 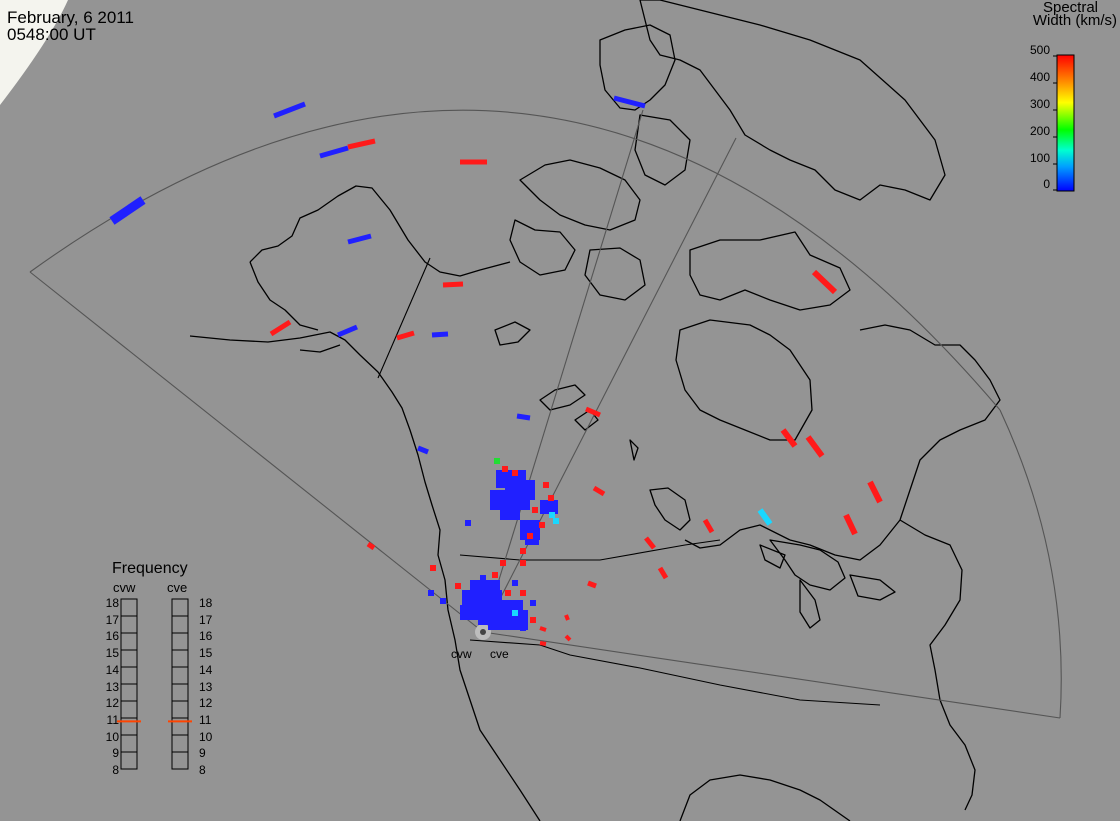 What do you see at coordinates (205, 719) in the screenshot?
I see `frequency-scale-label: 11` at bounding box center [205, 719].